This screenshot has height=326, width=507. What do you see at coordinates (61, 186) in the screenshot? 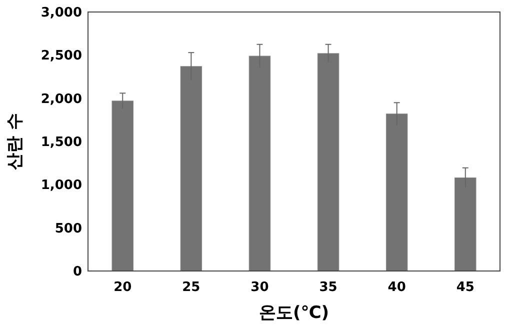
I see `y-tick-label: 1,000` at bounding box center [61, 186].